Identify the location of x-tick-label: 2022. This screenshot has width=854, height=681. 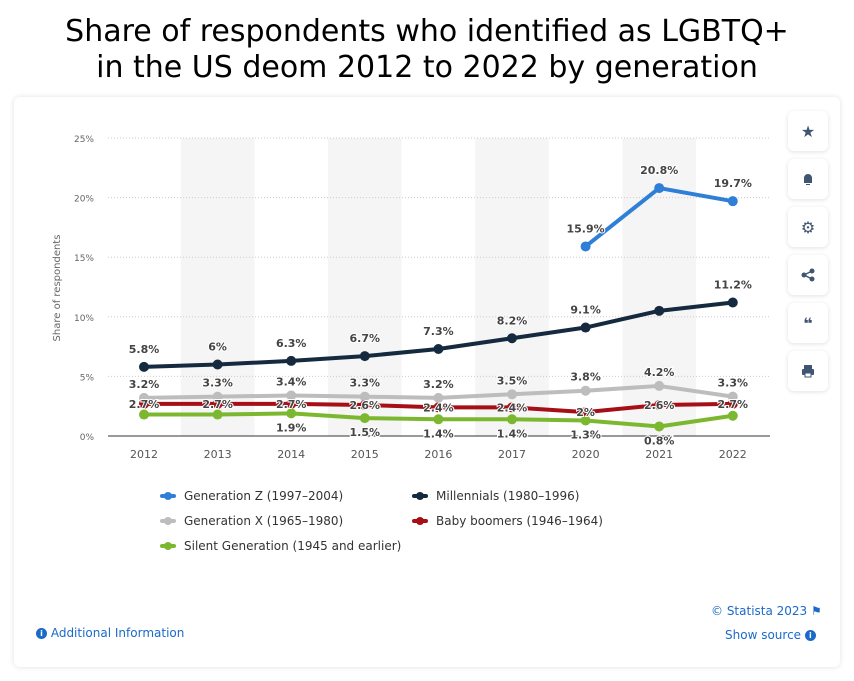
(733, 454).